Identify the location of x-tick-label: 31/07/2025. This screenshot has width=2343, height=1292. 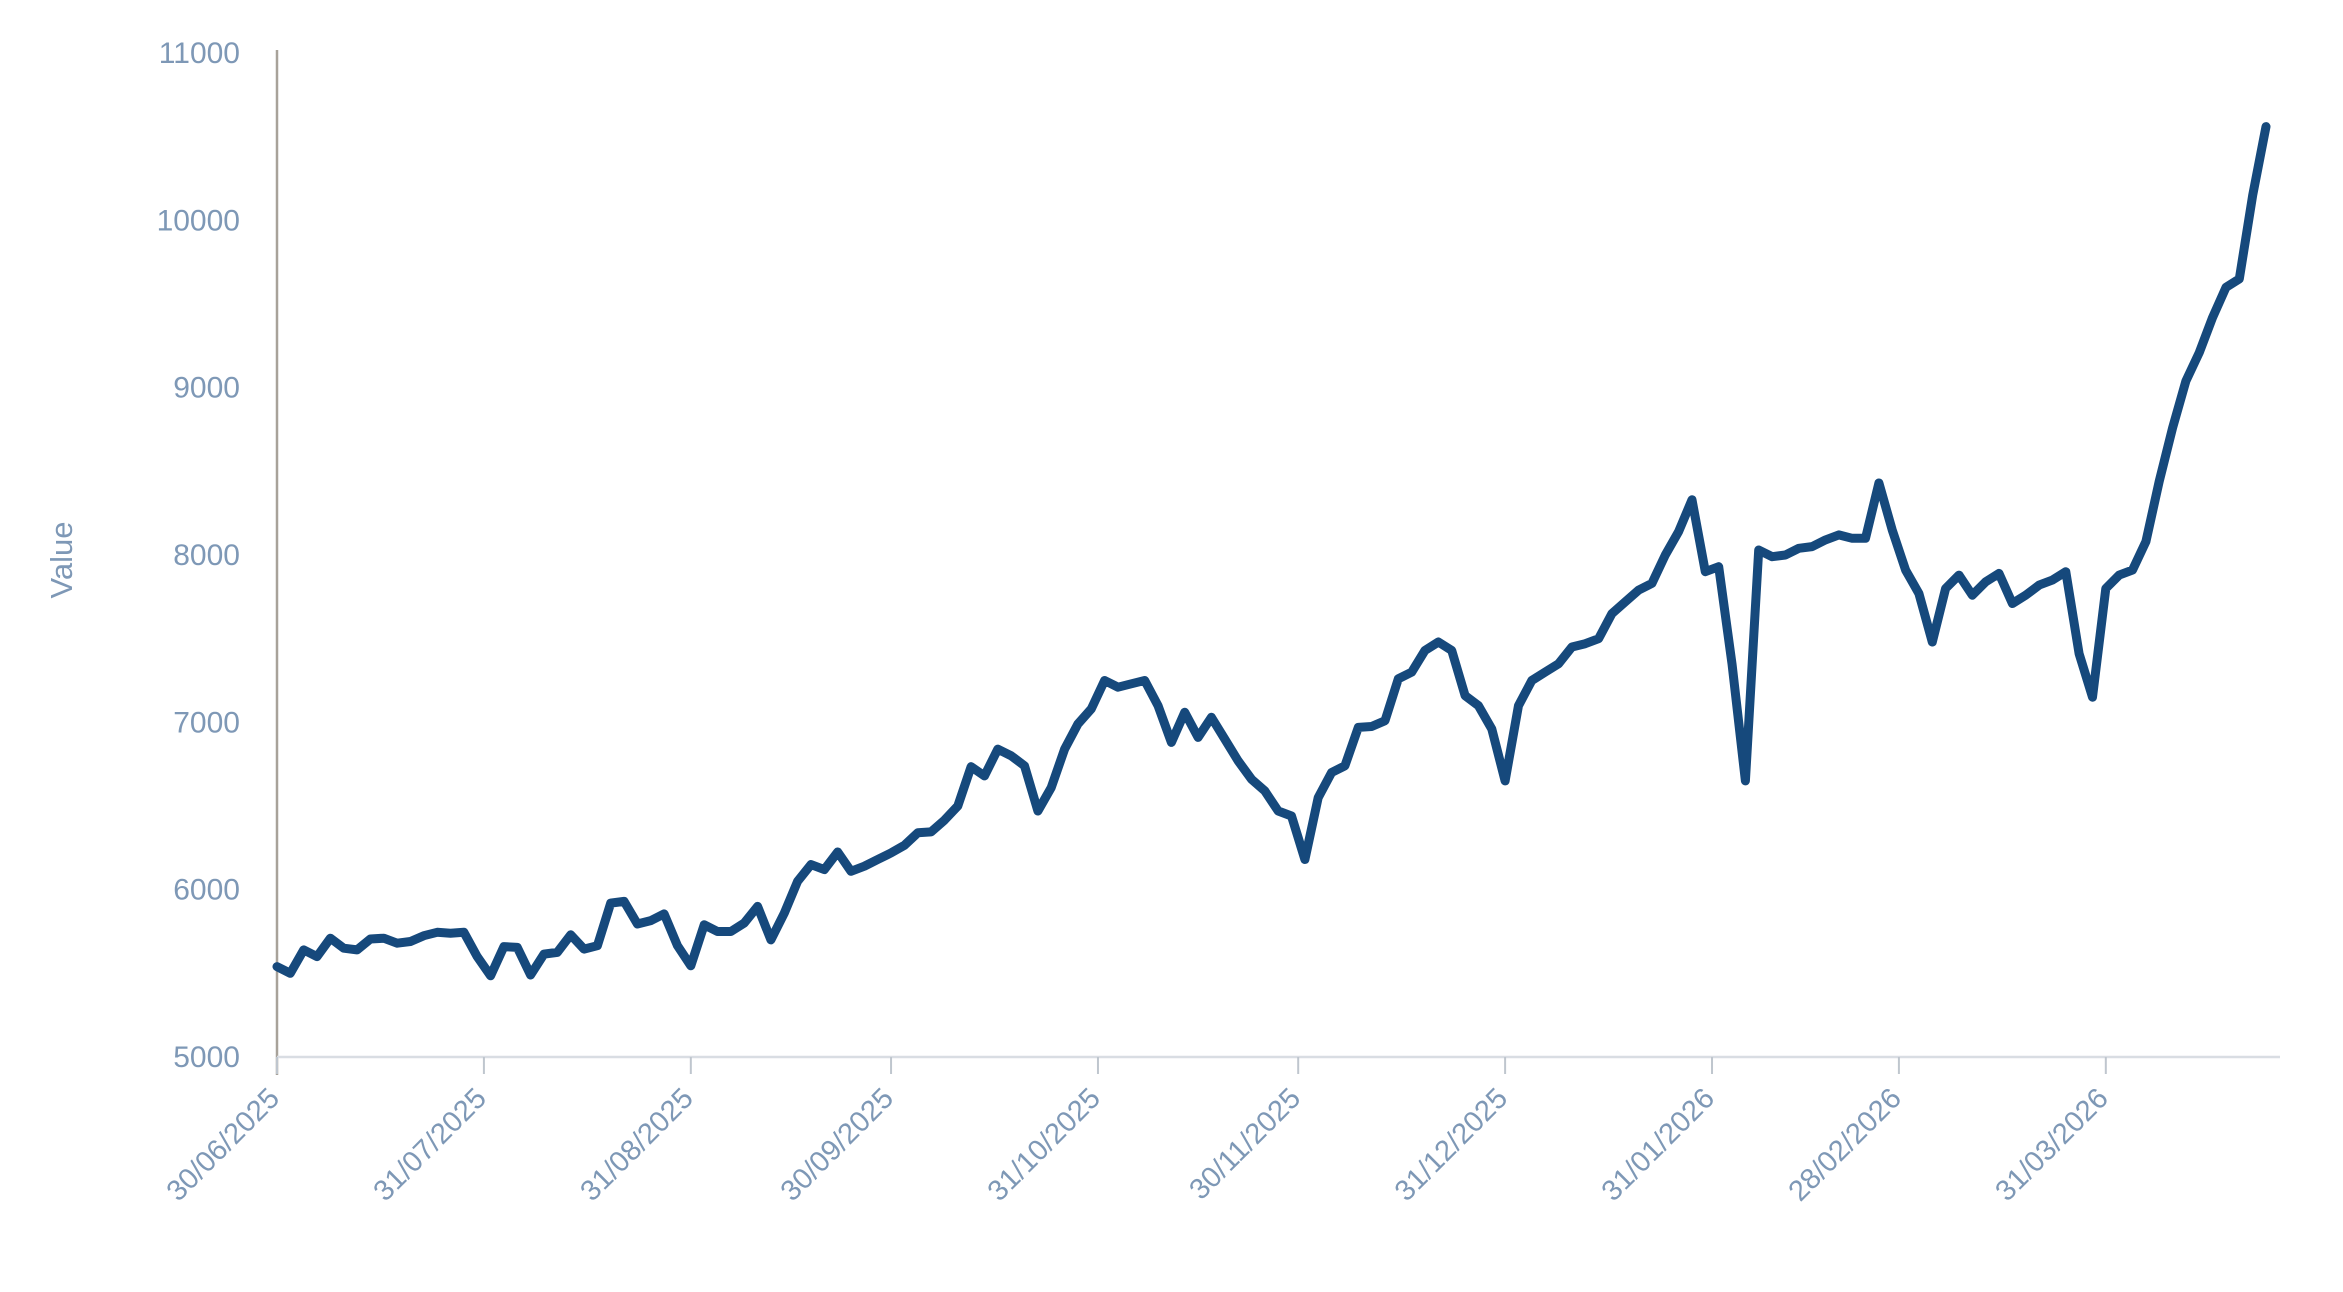
(430, 1144).